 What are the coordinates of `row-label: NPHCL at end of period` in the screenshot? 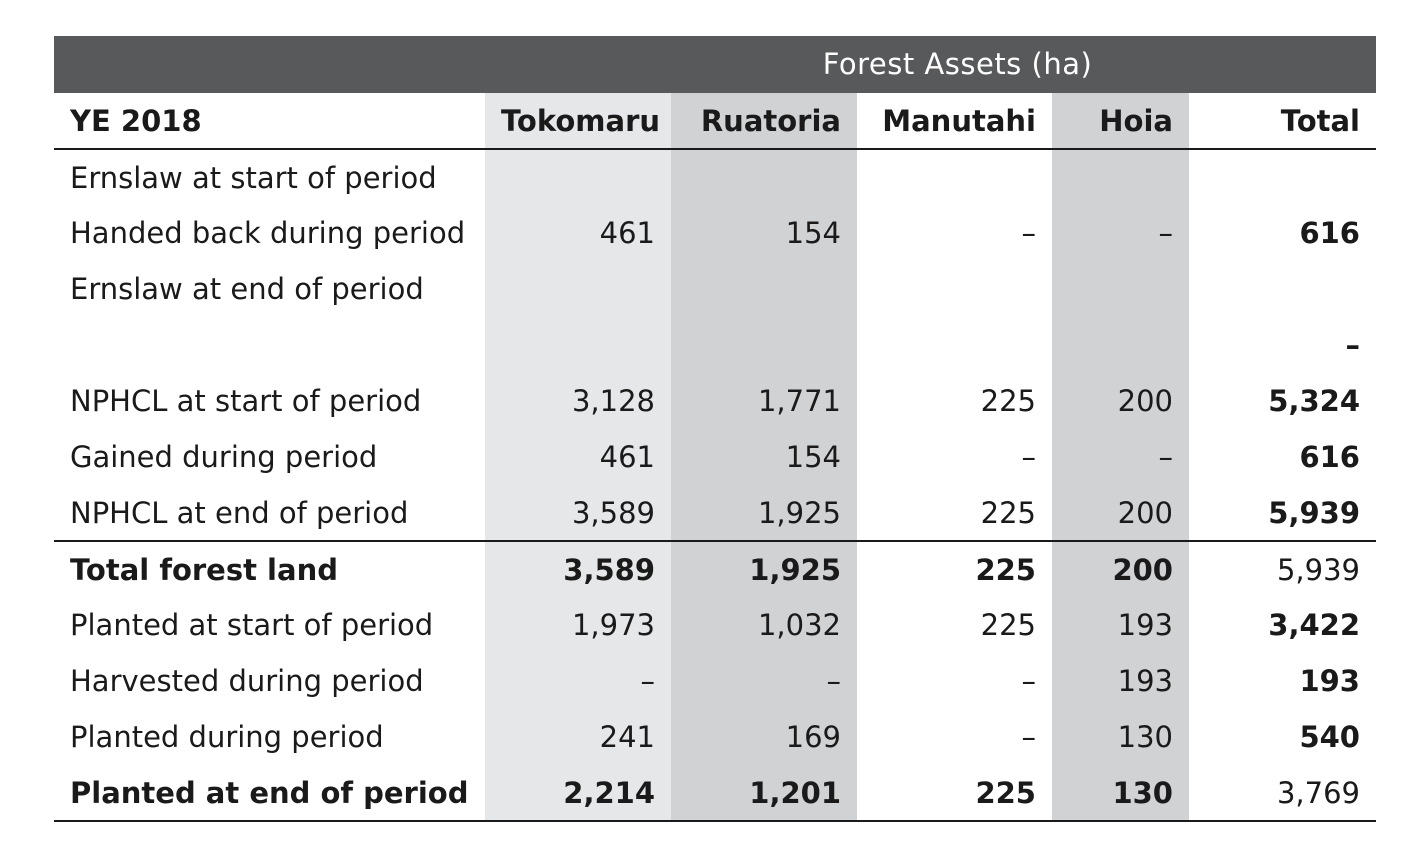 It's located at (239, 512).